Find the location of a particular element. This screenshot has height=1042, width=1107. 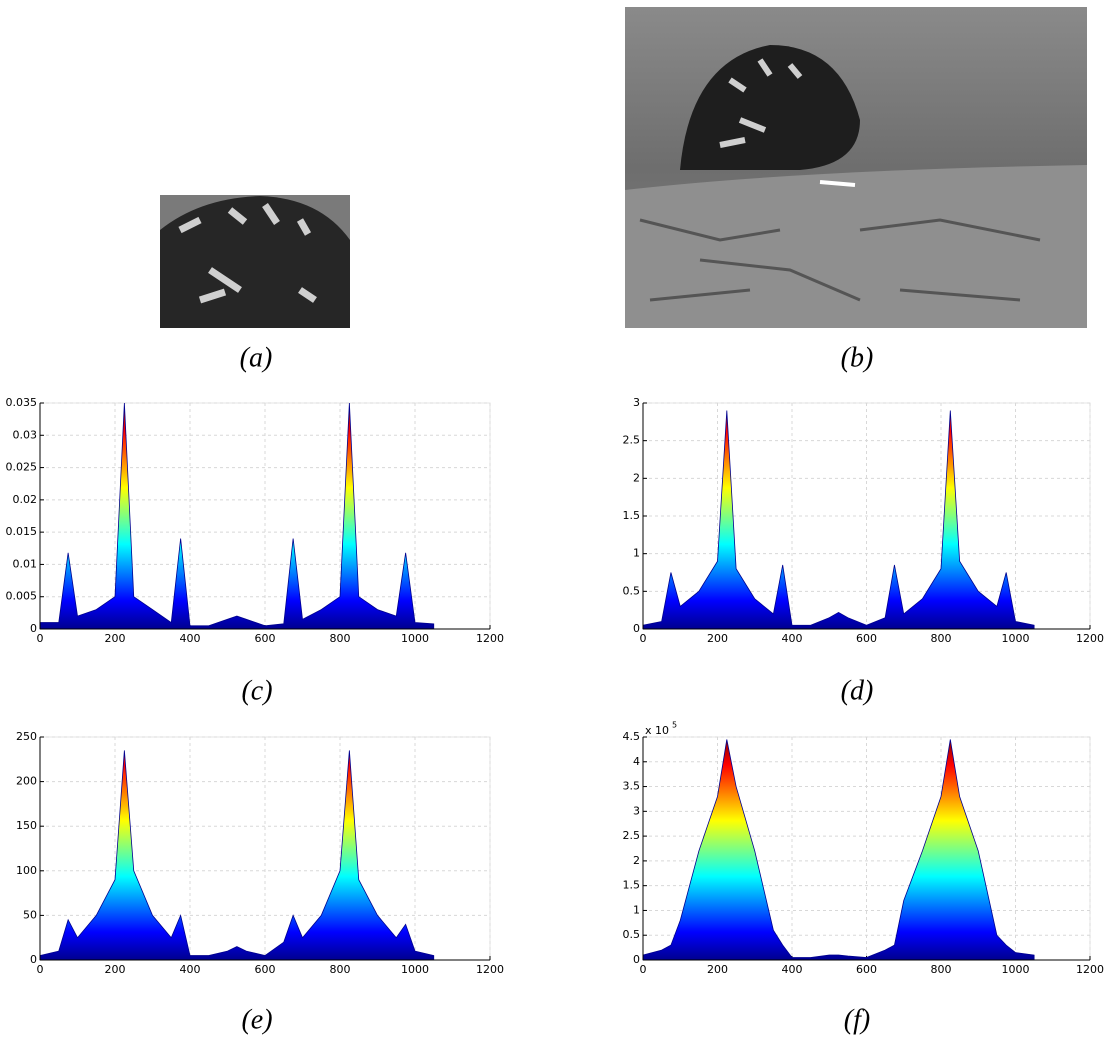

chart: 0 0.5 1 1.5 2 2.5 3 0 200 400 600 800 1000 1200 (d) is located at coordinates (864, 551).